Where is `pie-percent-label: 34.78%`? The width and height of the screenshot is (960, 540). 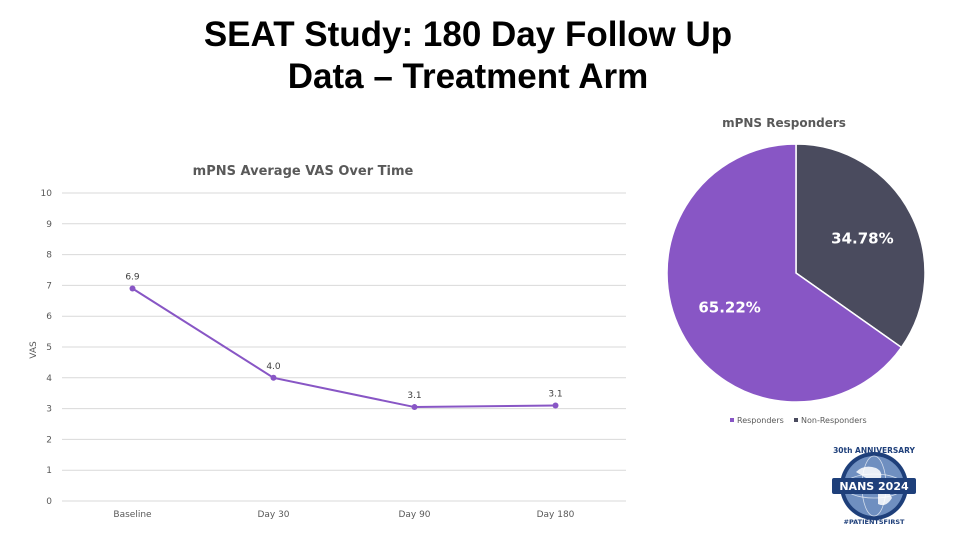 pie-percent-label: 34.78% is located at coordinates (862, 239).